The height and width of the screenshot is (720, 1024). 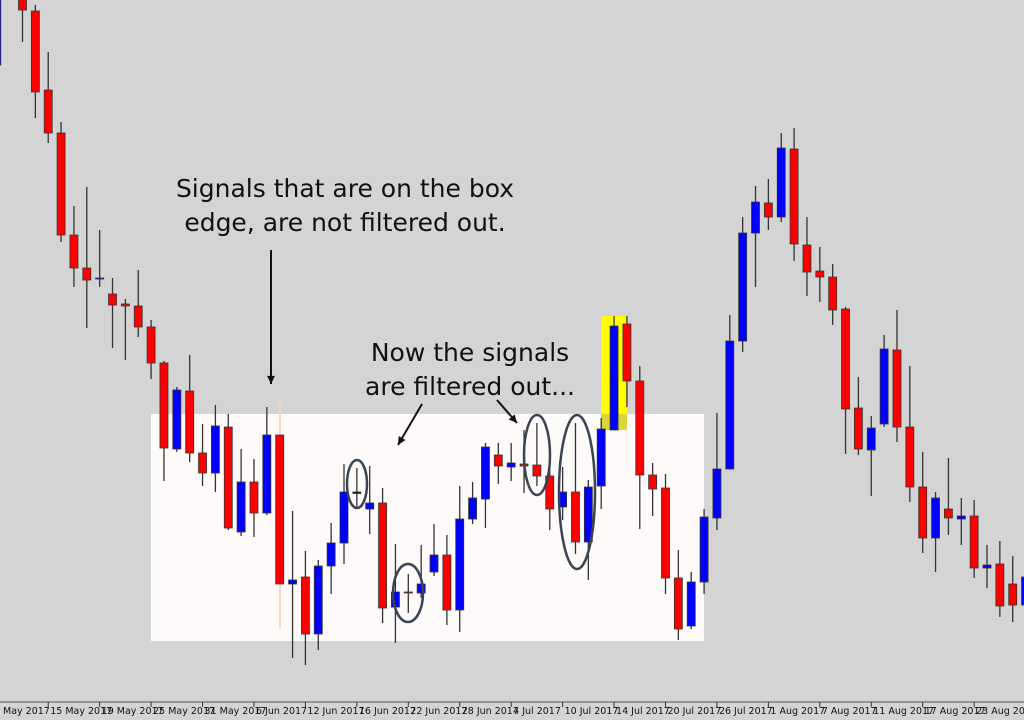 I want to click on x-tick-label: 17 Aug 2017, so click(x=955, y=711).